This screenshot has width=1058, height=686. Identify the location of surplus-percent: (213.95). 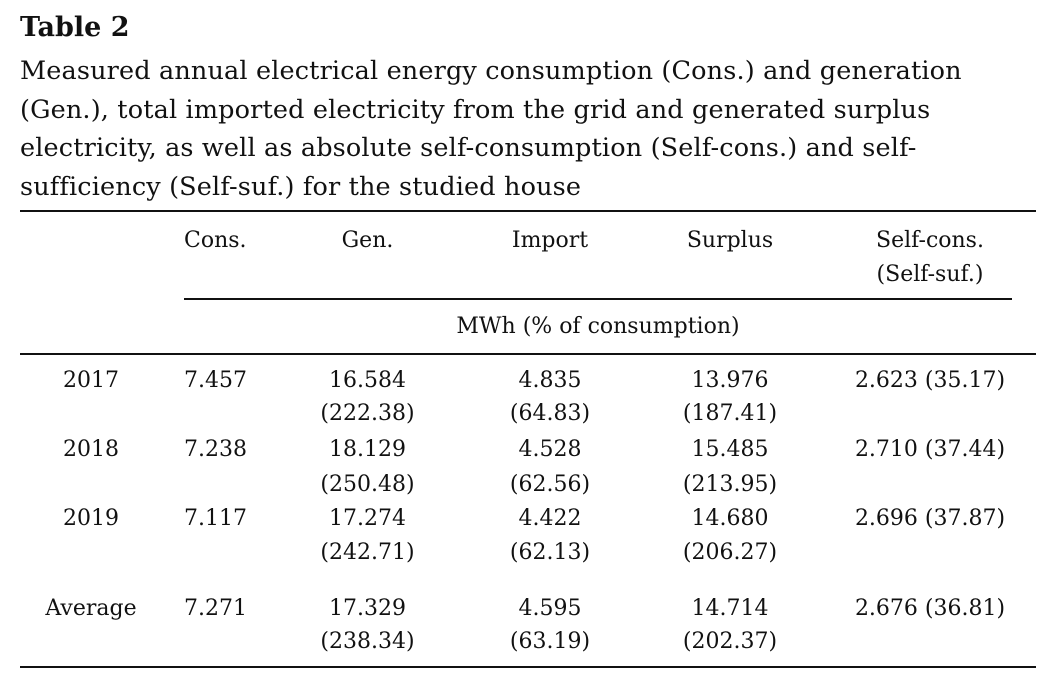
(730, 484).